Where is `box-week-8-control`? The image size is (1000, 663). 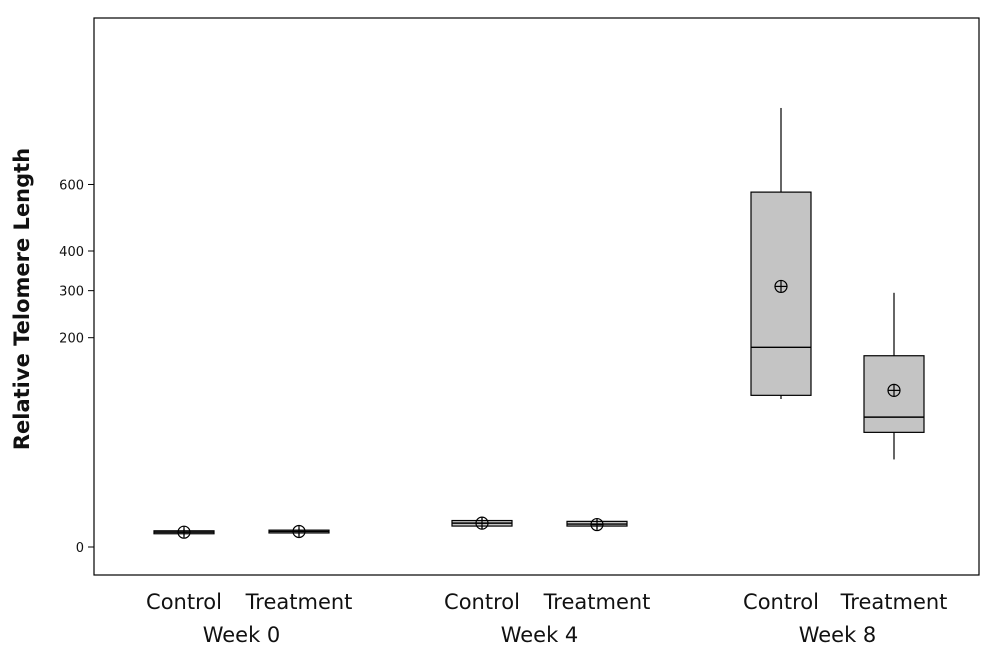 box-week-8-control is located at coordinates (781, 253).